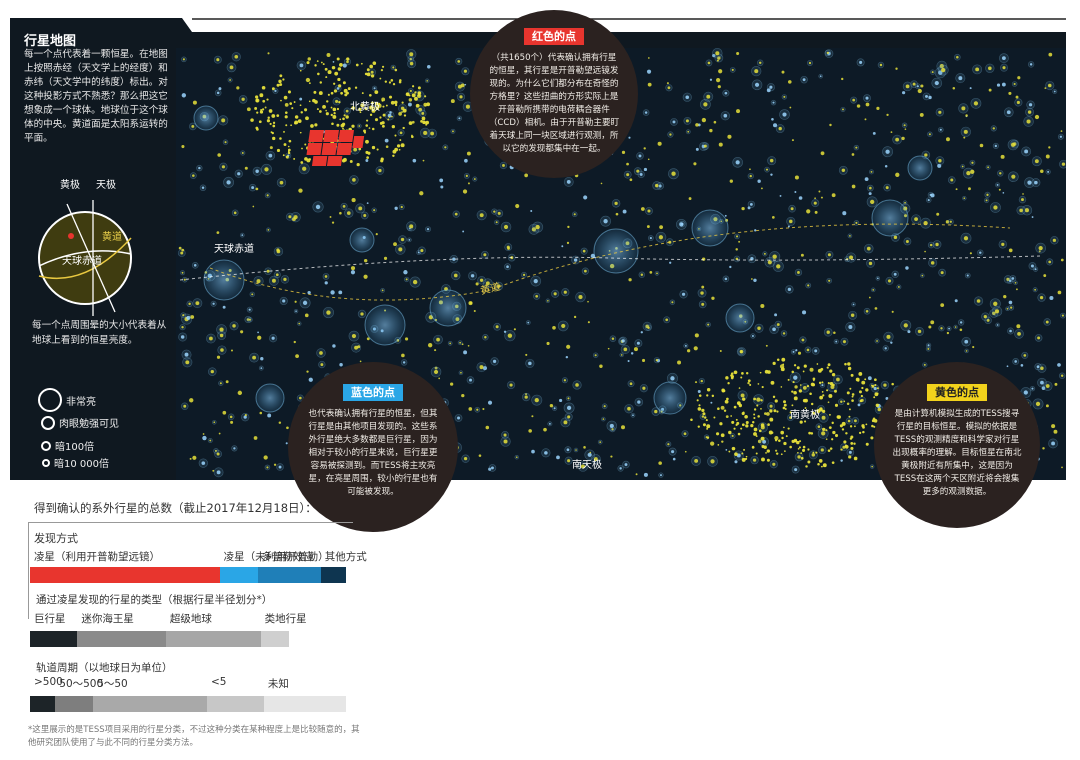 Image resolution: width=1080 pixels, height=760 pixels. What do you see at coordinates (48, 682) in the screenshot?
I see `bar-category-label: >500` at bounding box center [48, 682].